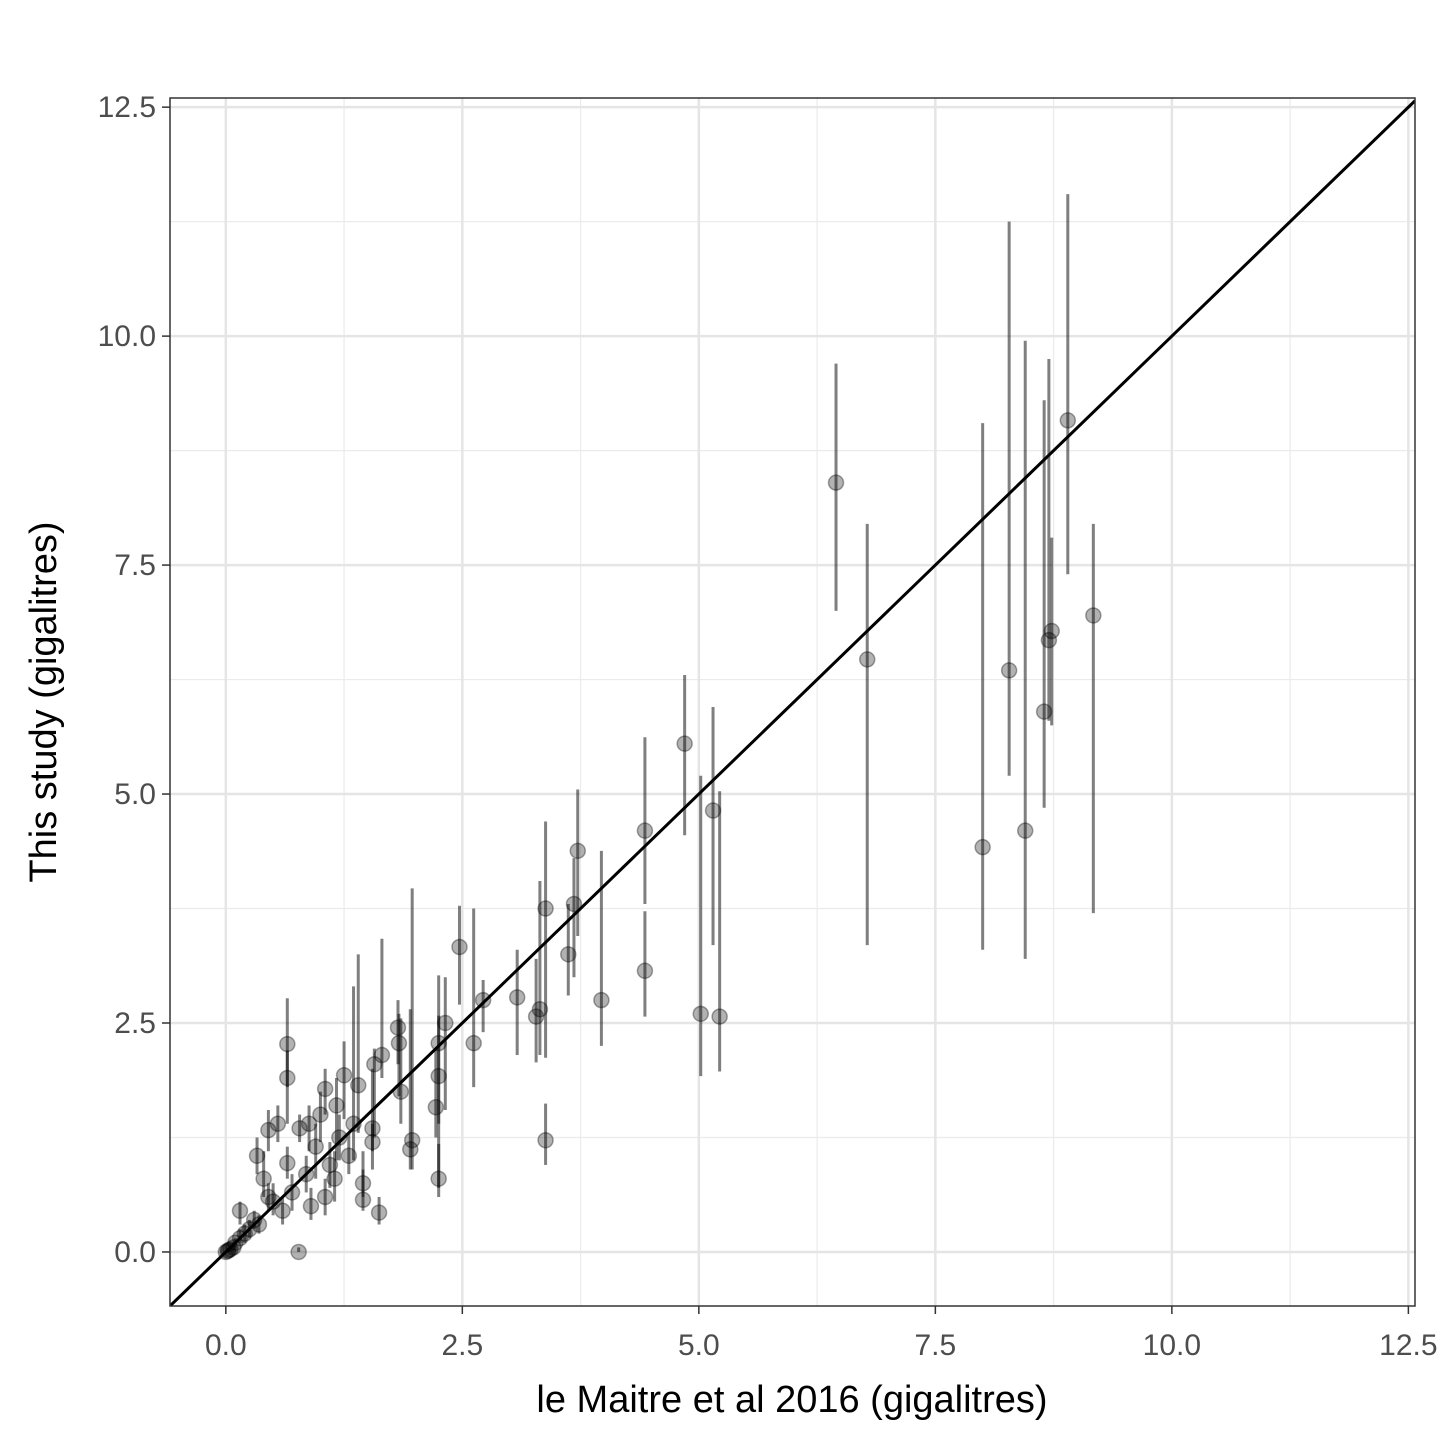  Describe the element at coordinates (699, 1345) in the screenshot. I see `x-tick-label: 5.0` at that location.